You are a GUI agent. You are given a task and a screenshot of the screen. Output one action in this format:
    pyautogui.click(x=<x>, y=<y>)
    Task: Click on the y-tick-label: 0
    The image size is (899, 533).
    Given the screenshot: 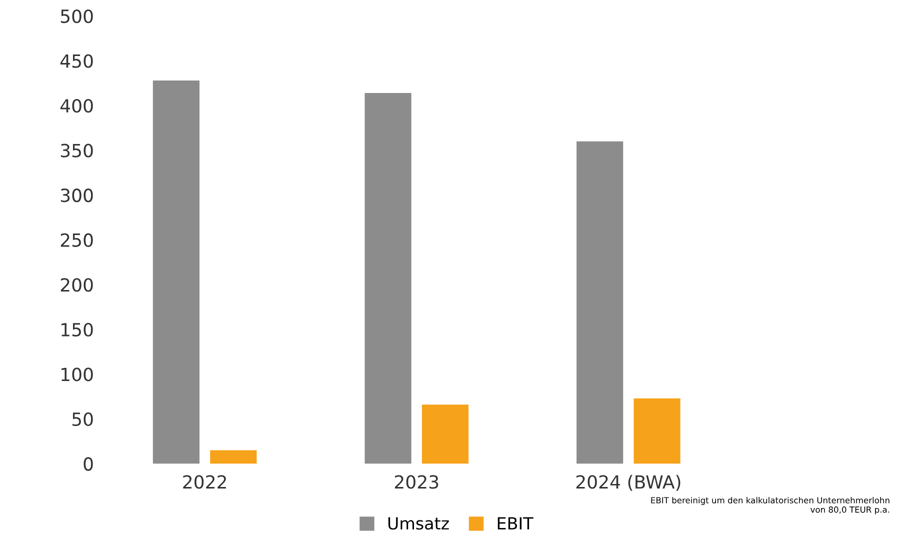 What is the action you would take?
    pyautogui.click(x=88, y=464)
    